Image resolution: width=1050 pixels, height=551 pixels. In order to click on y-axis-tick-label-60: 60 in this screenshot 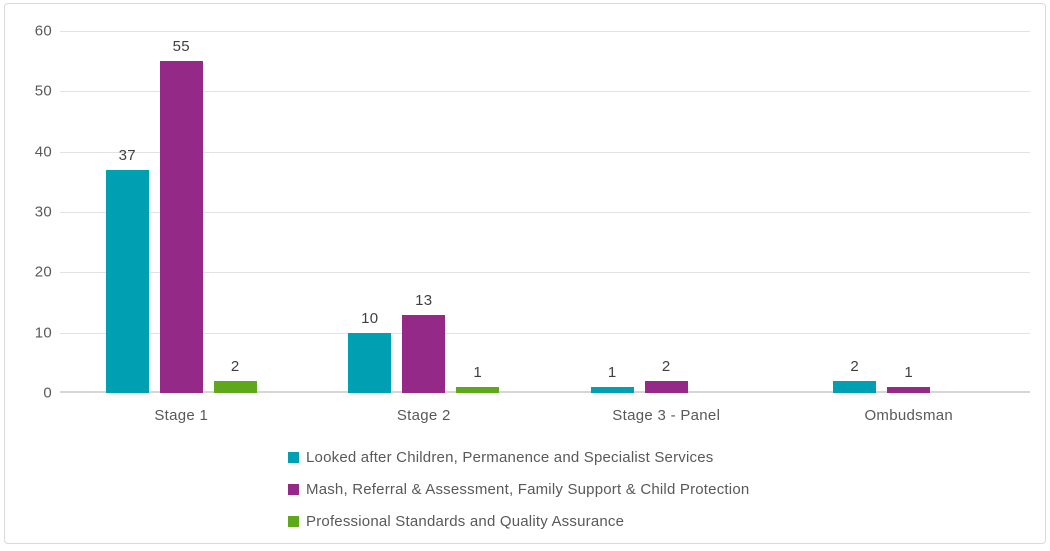, I will do `click(43, 31)`.